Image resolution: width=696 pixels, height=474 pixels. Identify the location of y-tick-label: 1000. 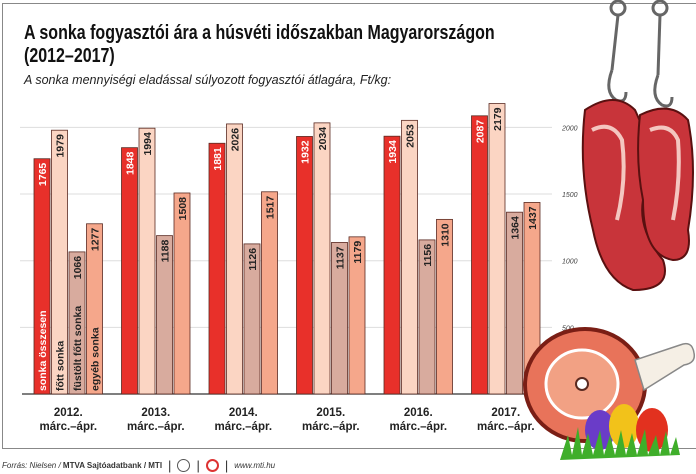
(570, 262).